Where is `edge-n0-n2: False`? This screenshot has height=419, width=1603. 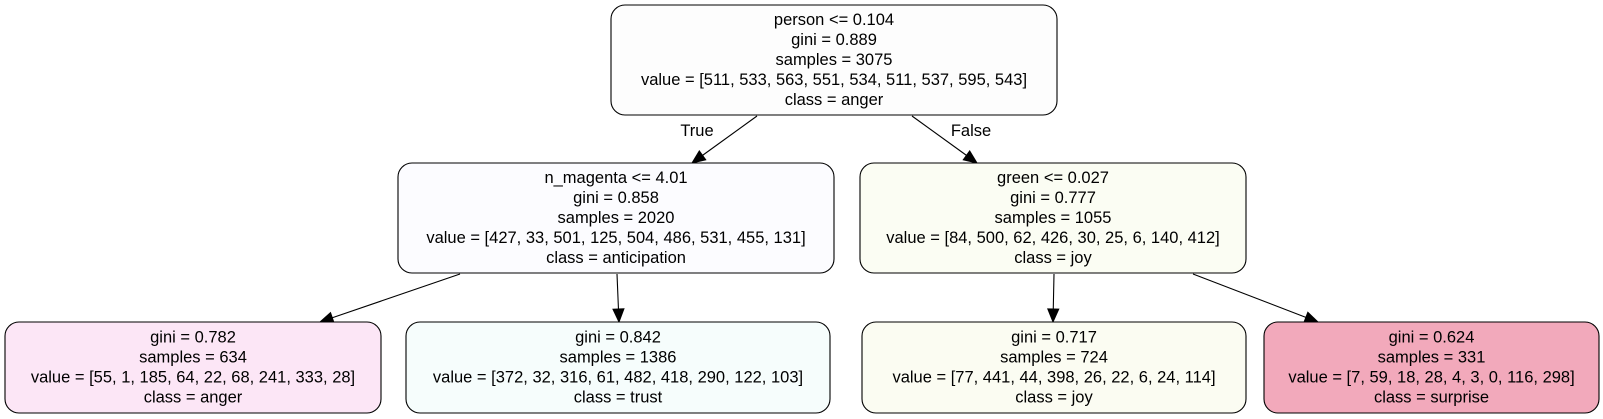
edge-n0-n2: False is located at coordinates (951, 139).